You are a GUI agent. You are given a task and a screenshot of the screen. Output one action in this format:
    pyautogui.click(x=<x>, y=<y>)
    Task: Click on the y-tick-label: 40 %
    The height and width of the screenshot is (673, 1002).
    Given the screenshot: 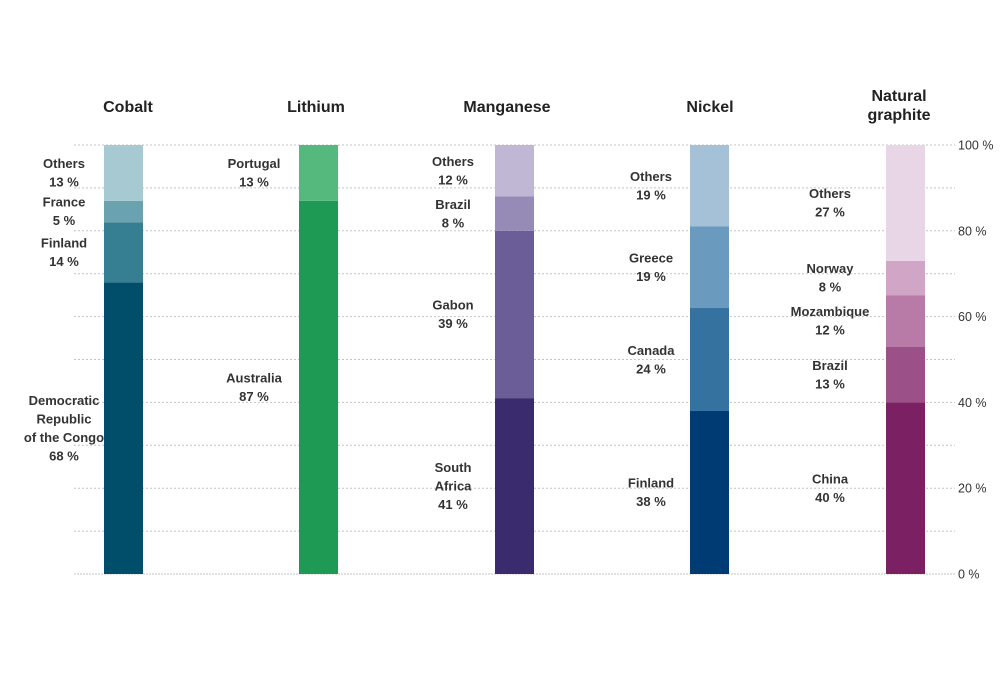 What is the action you would take?
    pyautogui.click(x=972, y=403)
    